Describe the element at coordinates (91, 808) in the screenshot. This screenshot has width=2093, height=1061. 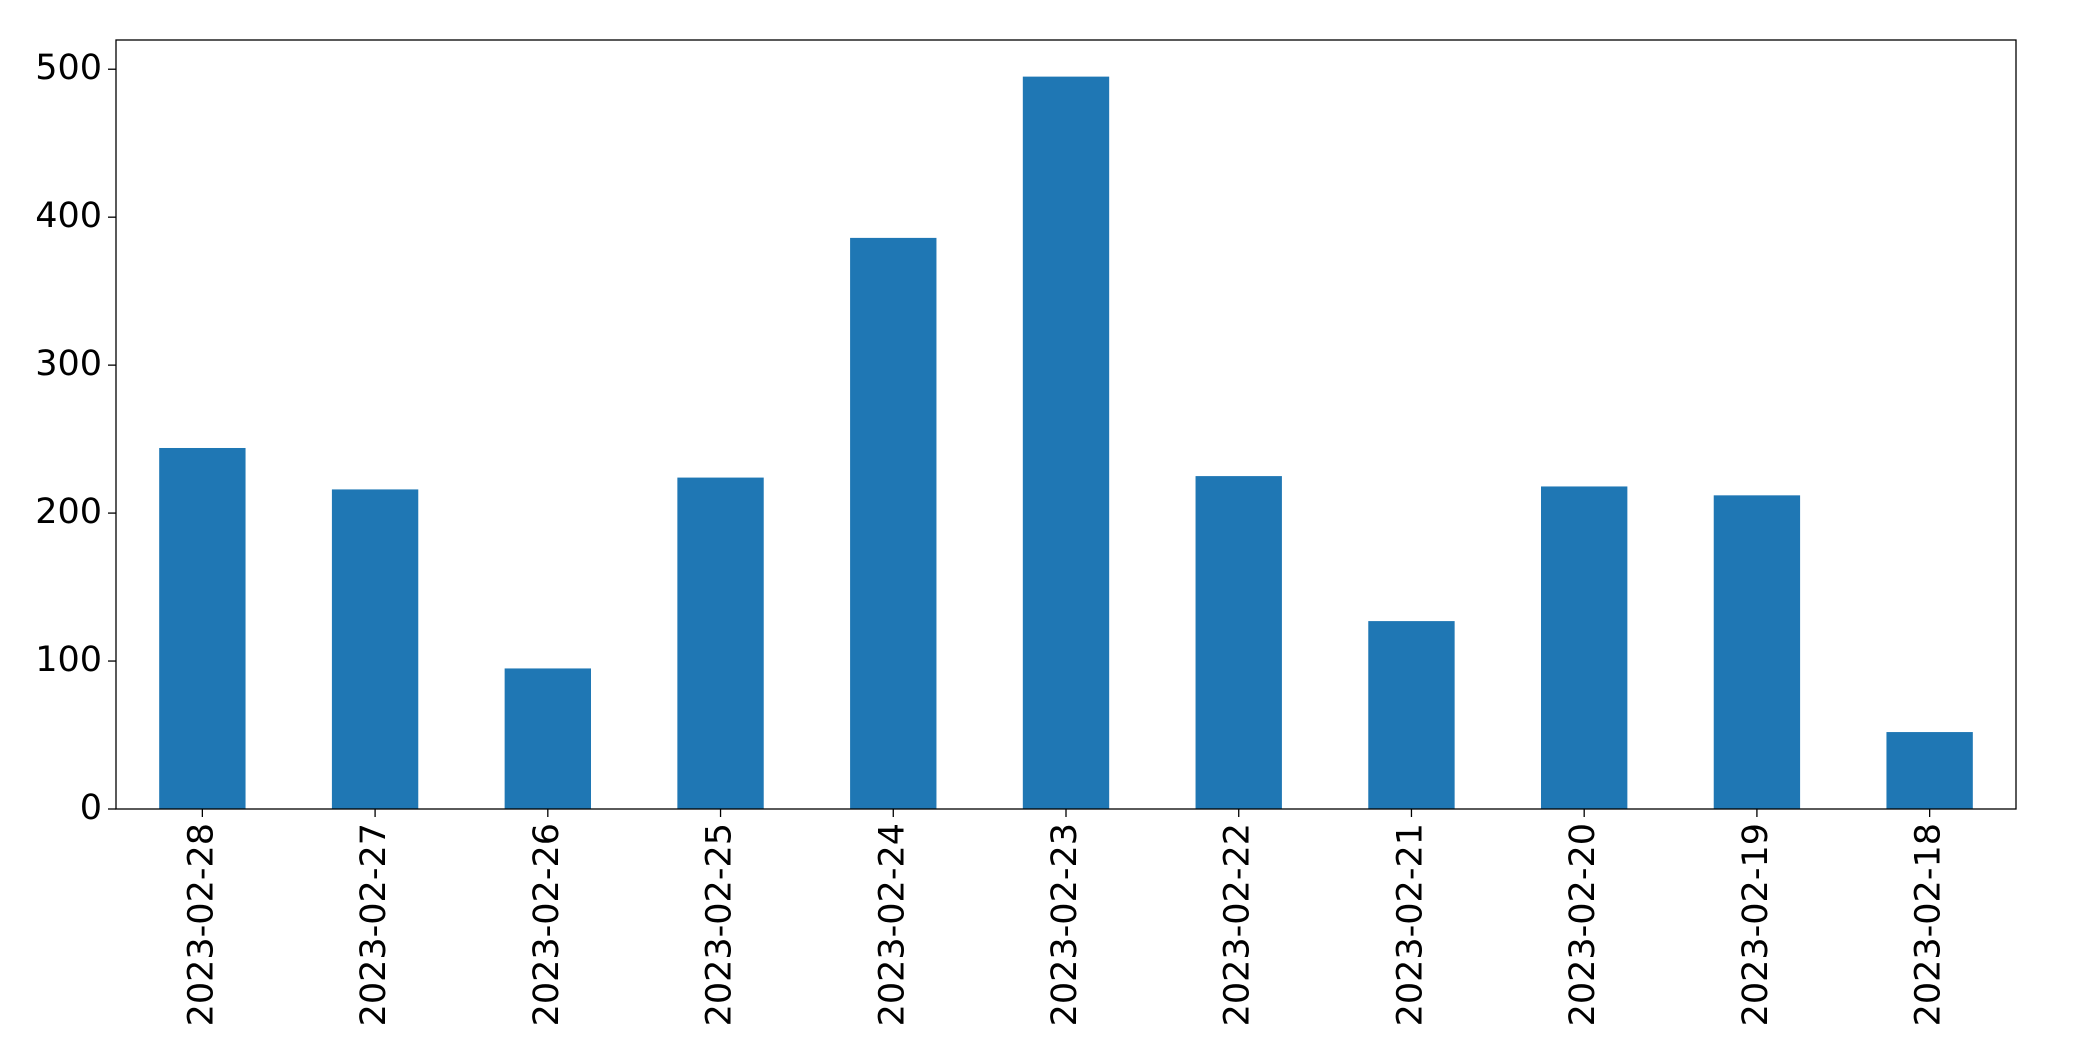
I see `y-tick-label: 0` at that location.